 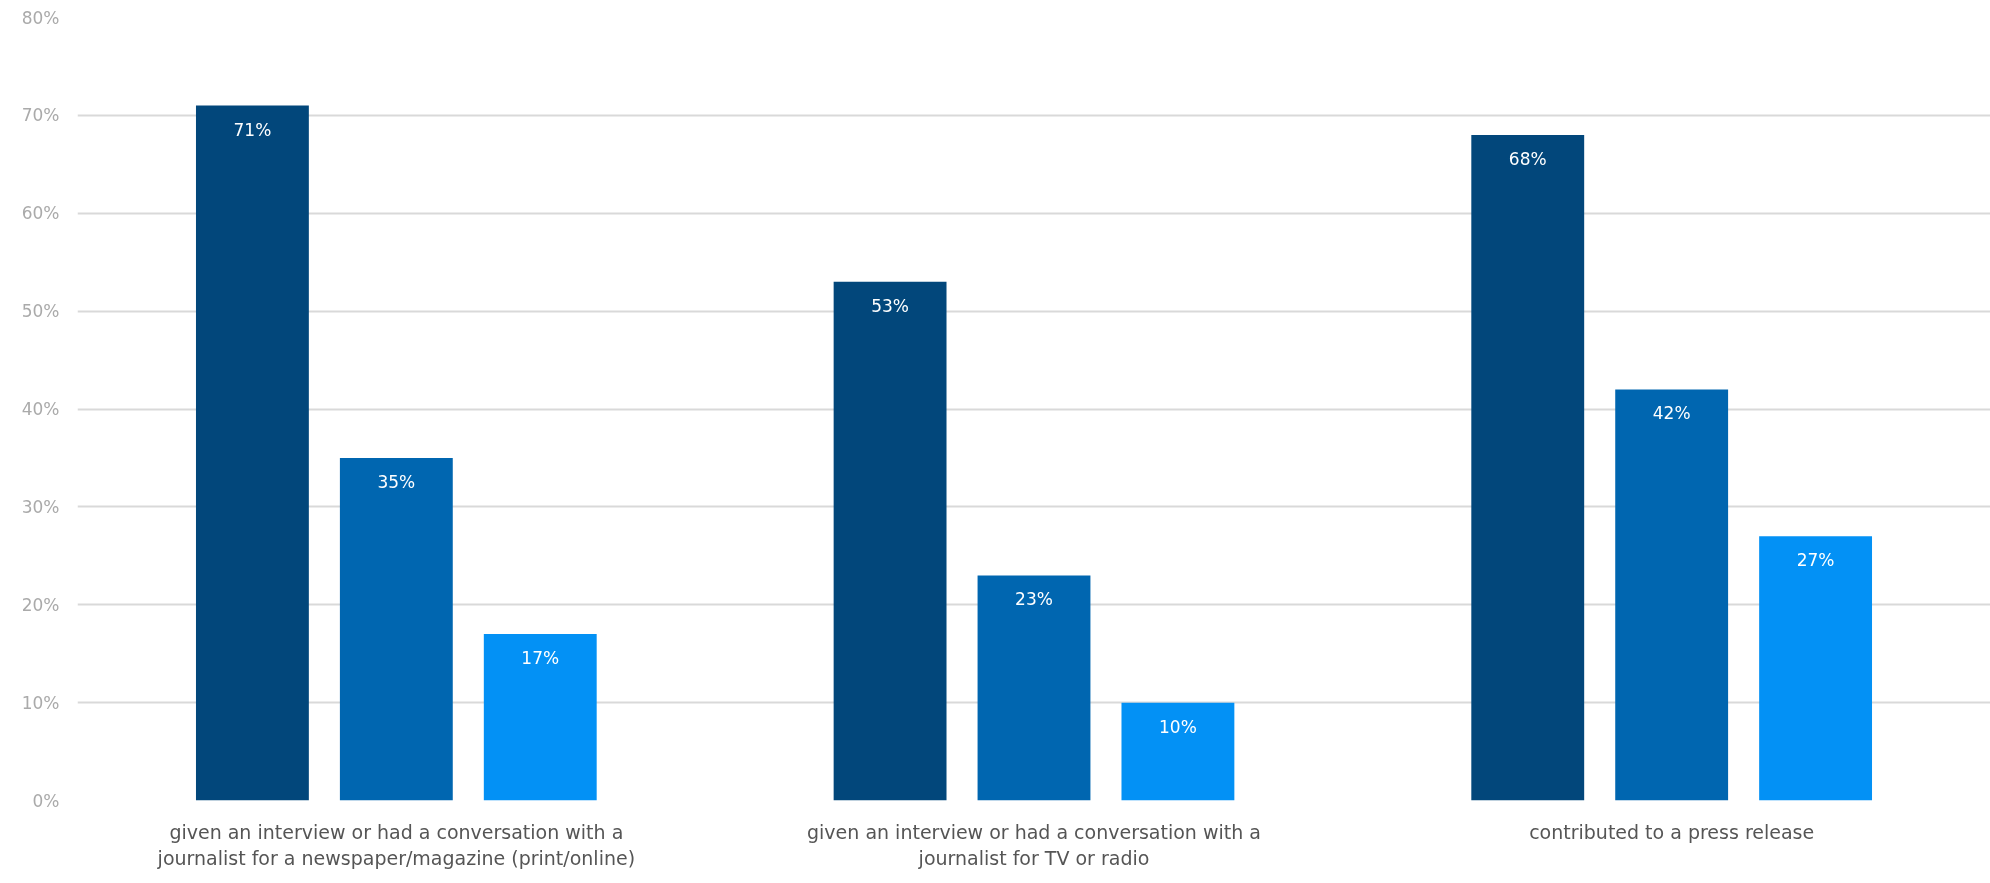 I want to click on y-tick-label: 10%, so click(x=40, y=702).